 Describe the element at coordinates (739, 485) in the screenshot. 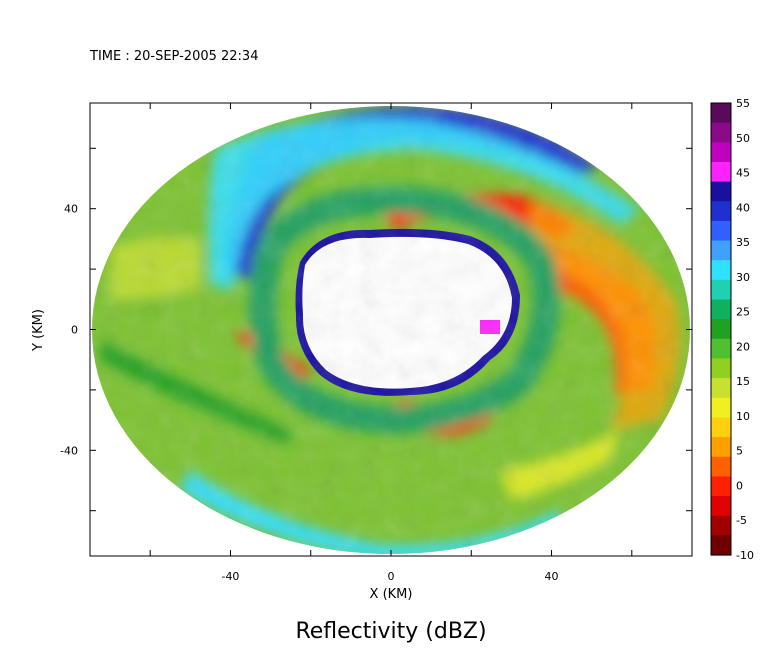

I see `colorbar-label: 0` at that location.